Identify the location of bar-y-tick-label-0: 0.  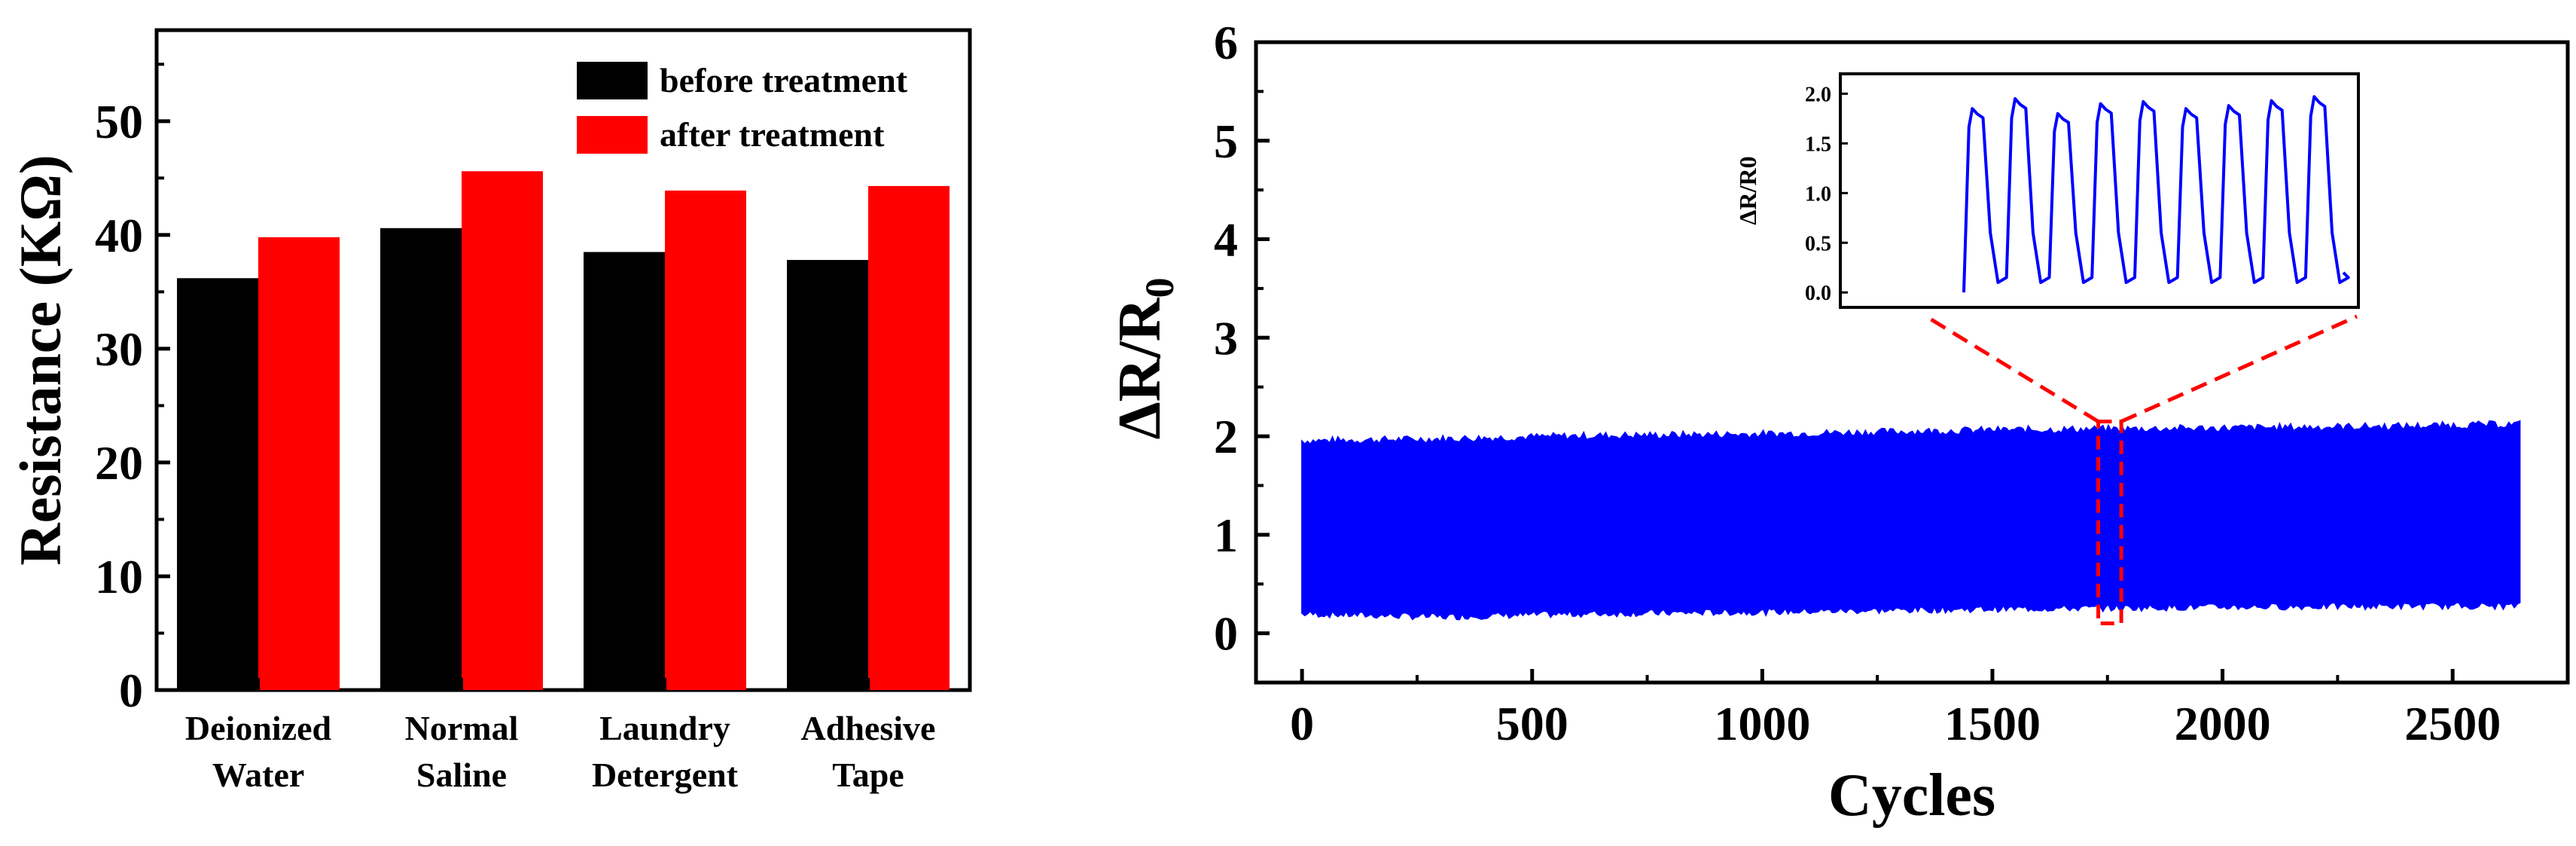
(131, 691).